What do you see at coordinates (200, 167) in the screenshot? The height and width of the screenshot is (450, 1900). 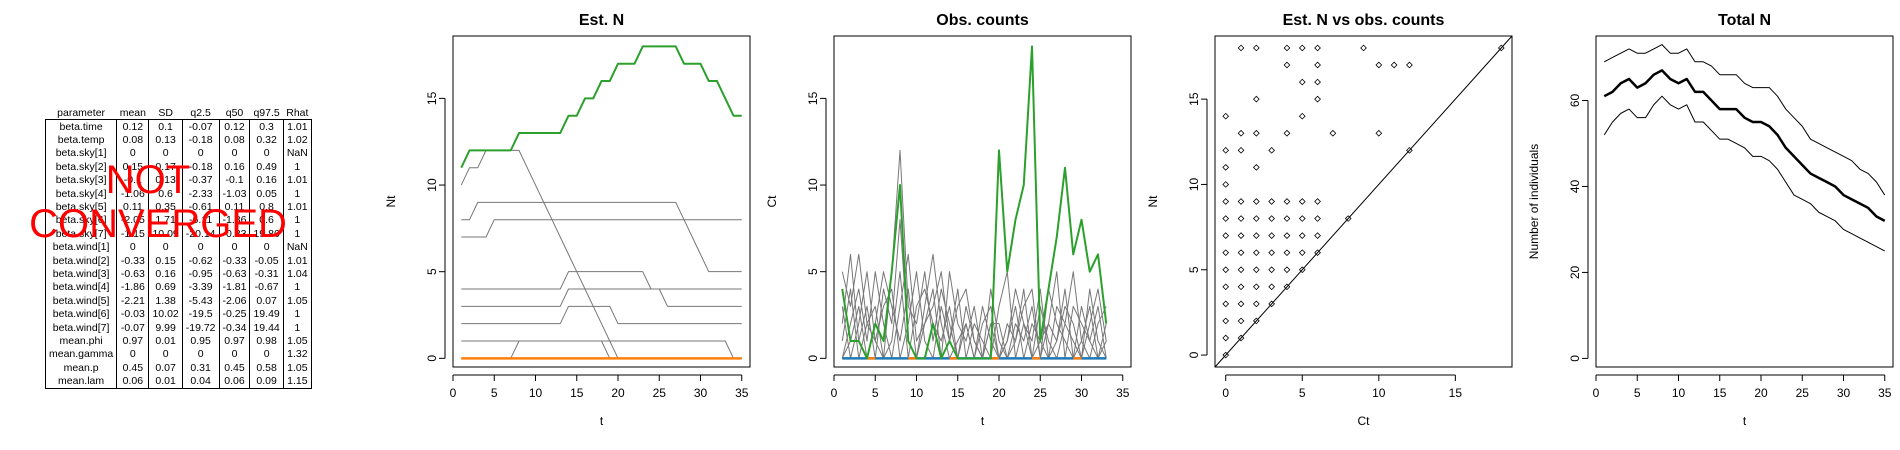 I see `table-cell: -0.18` at bounding box center [200, 167].